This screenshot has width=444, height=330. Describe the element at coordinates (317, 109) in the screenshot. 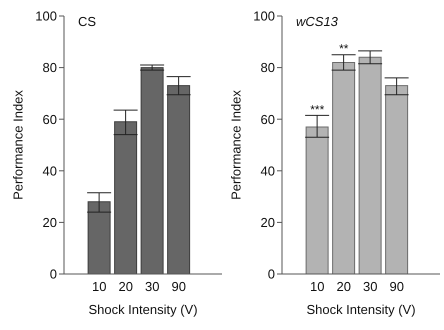

I see `annotation: ***` at that location.